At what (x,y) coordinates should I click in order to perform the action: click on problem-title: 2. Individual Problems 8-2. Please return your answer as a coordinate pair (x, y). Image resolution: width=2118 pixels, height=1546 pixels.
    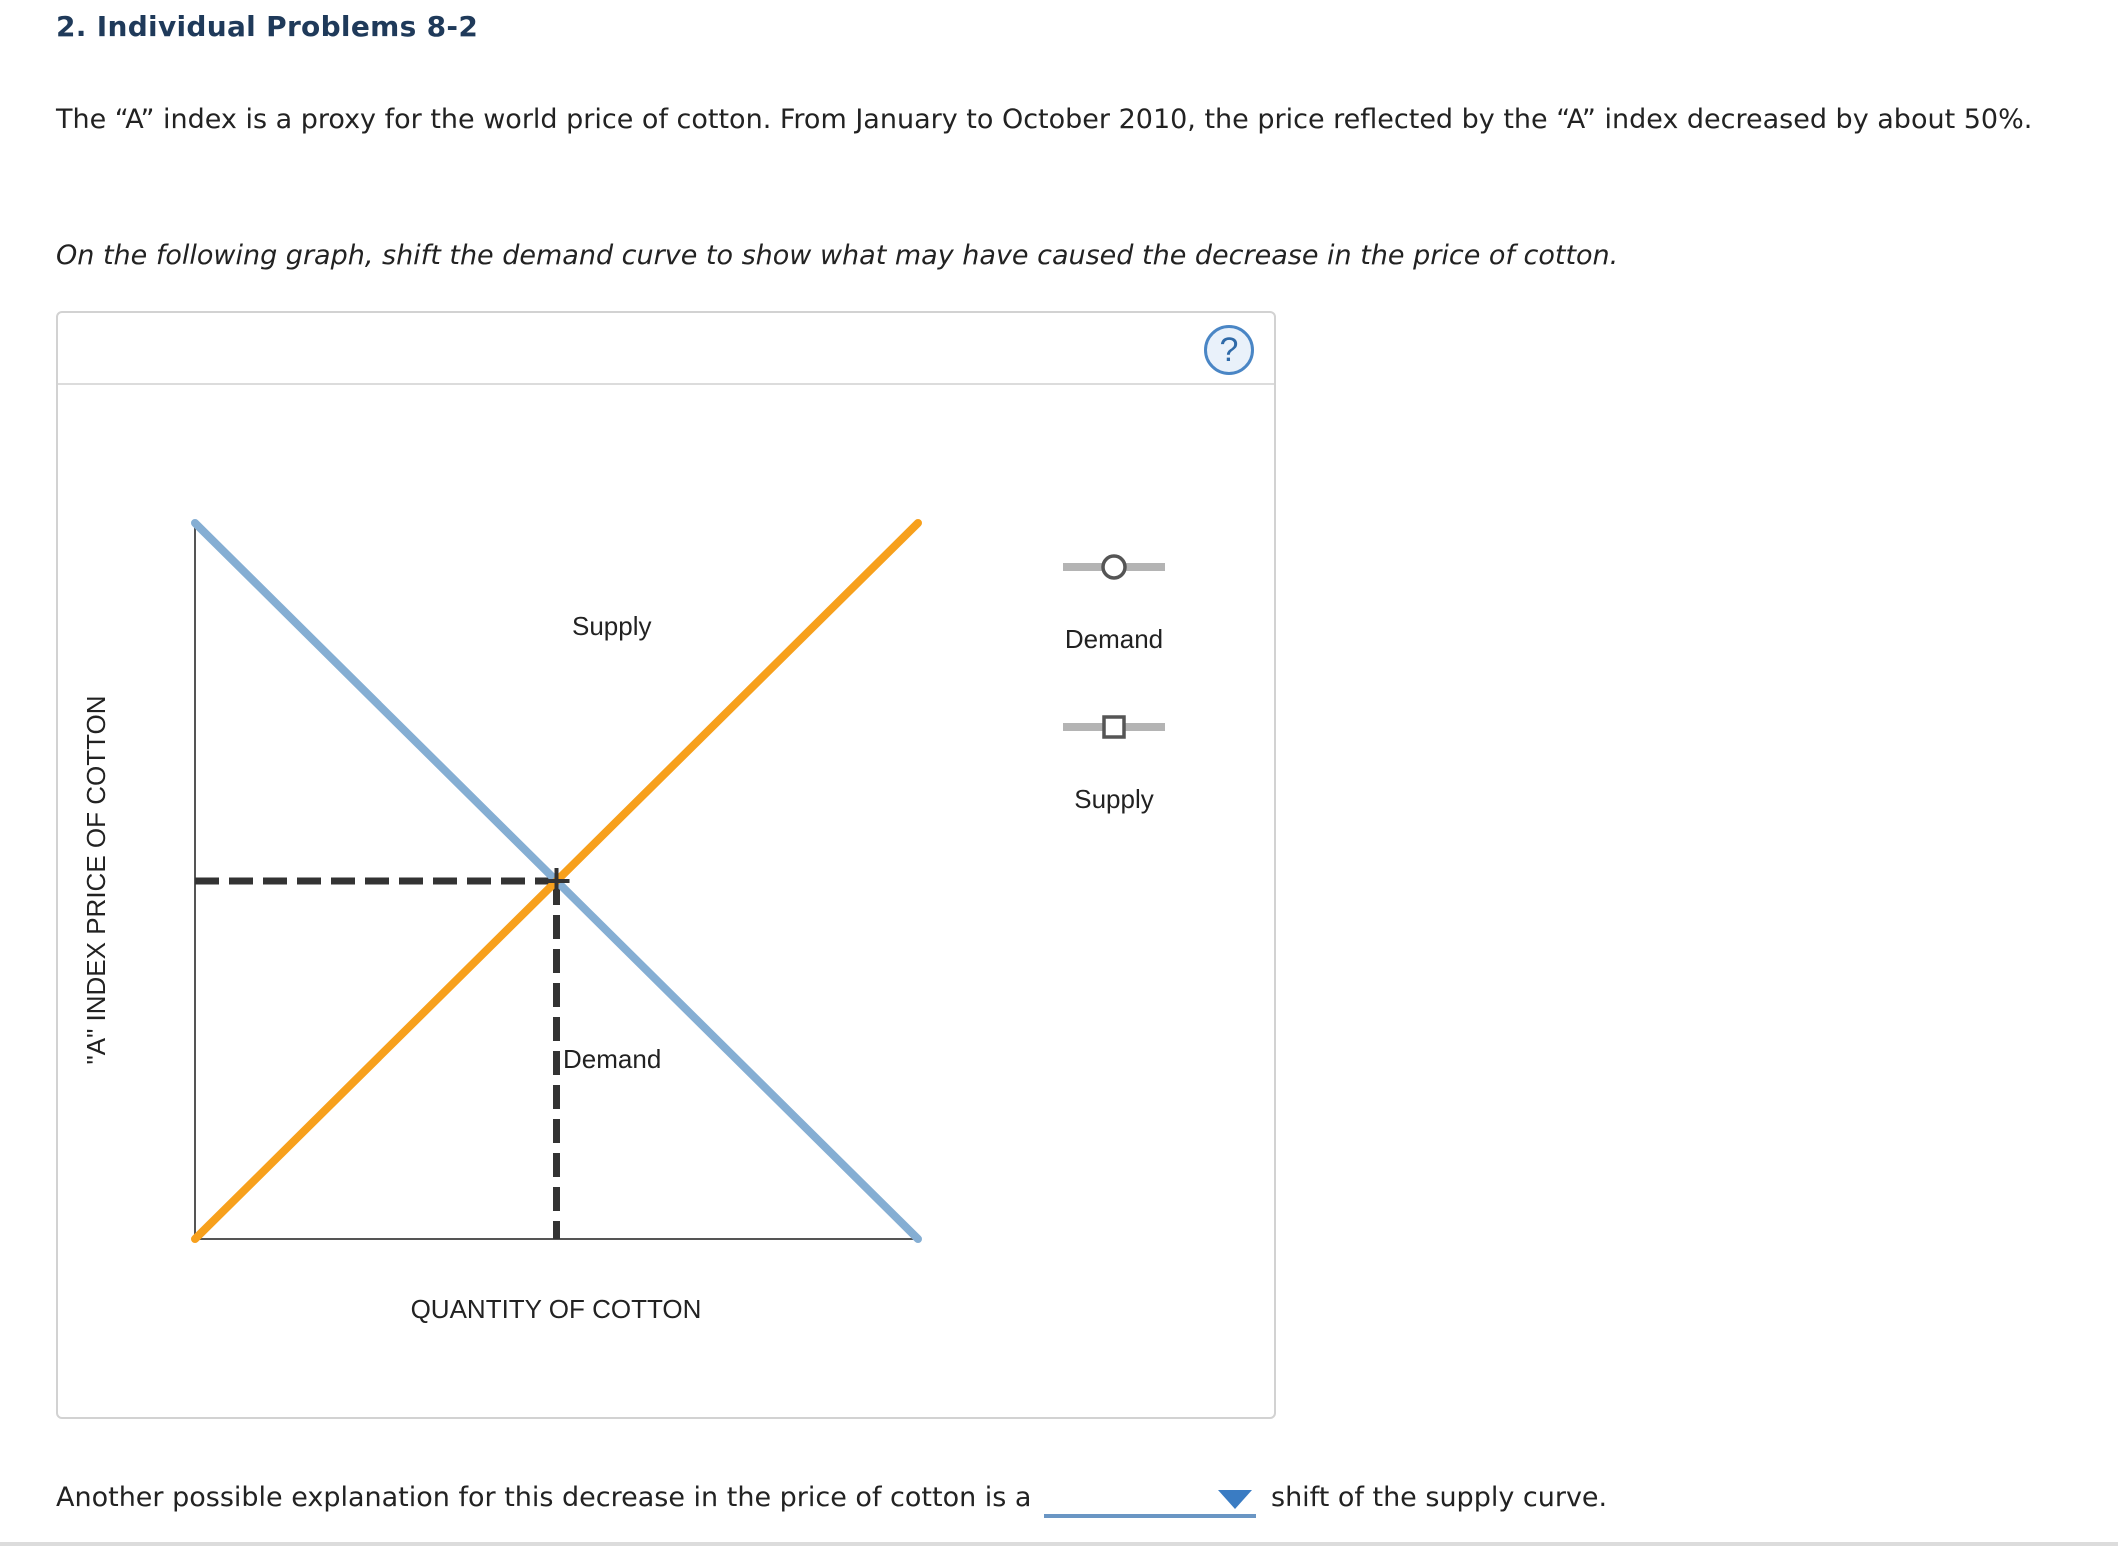
    Looking at the image, I should click on (267, 26).